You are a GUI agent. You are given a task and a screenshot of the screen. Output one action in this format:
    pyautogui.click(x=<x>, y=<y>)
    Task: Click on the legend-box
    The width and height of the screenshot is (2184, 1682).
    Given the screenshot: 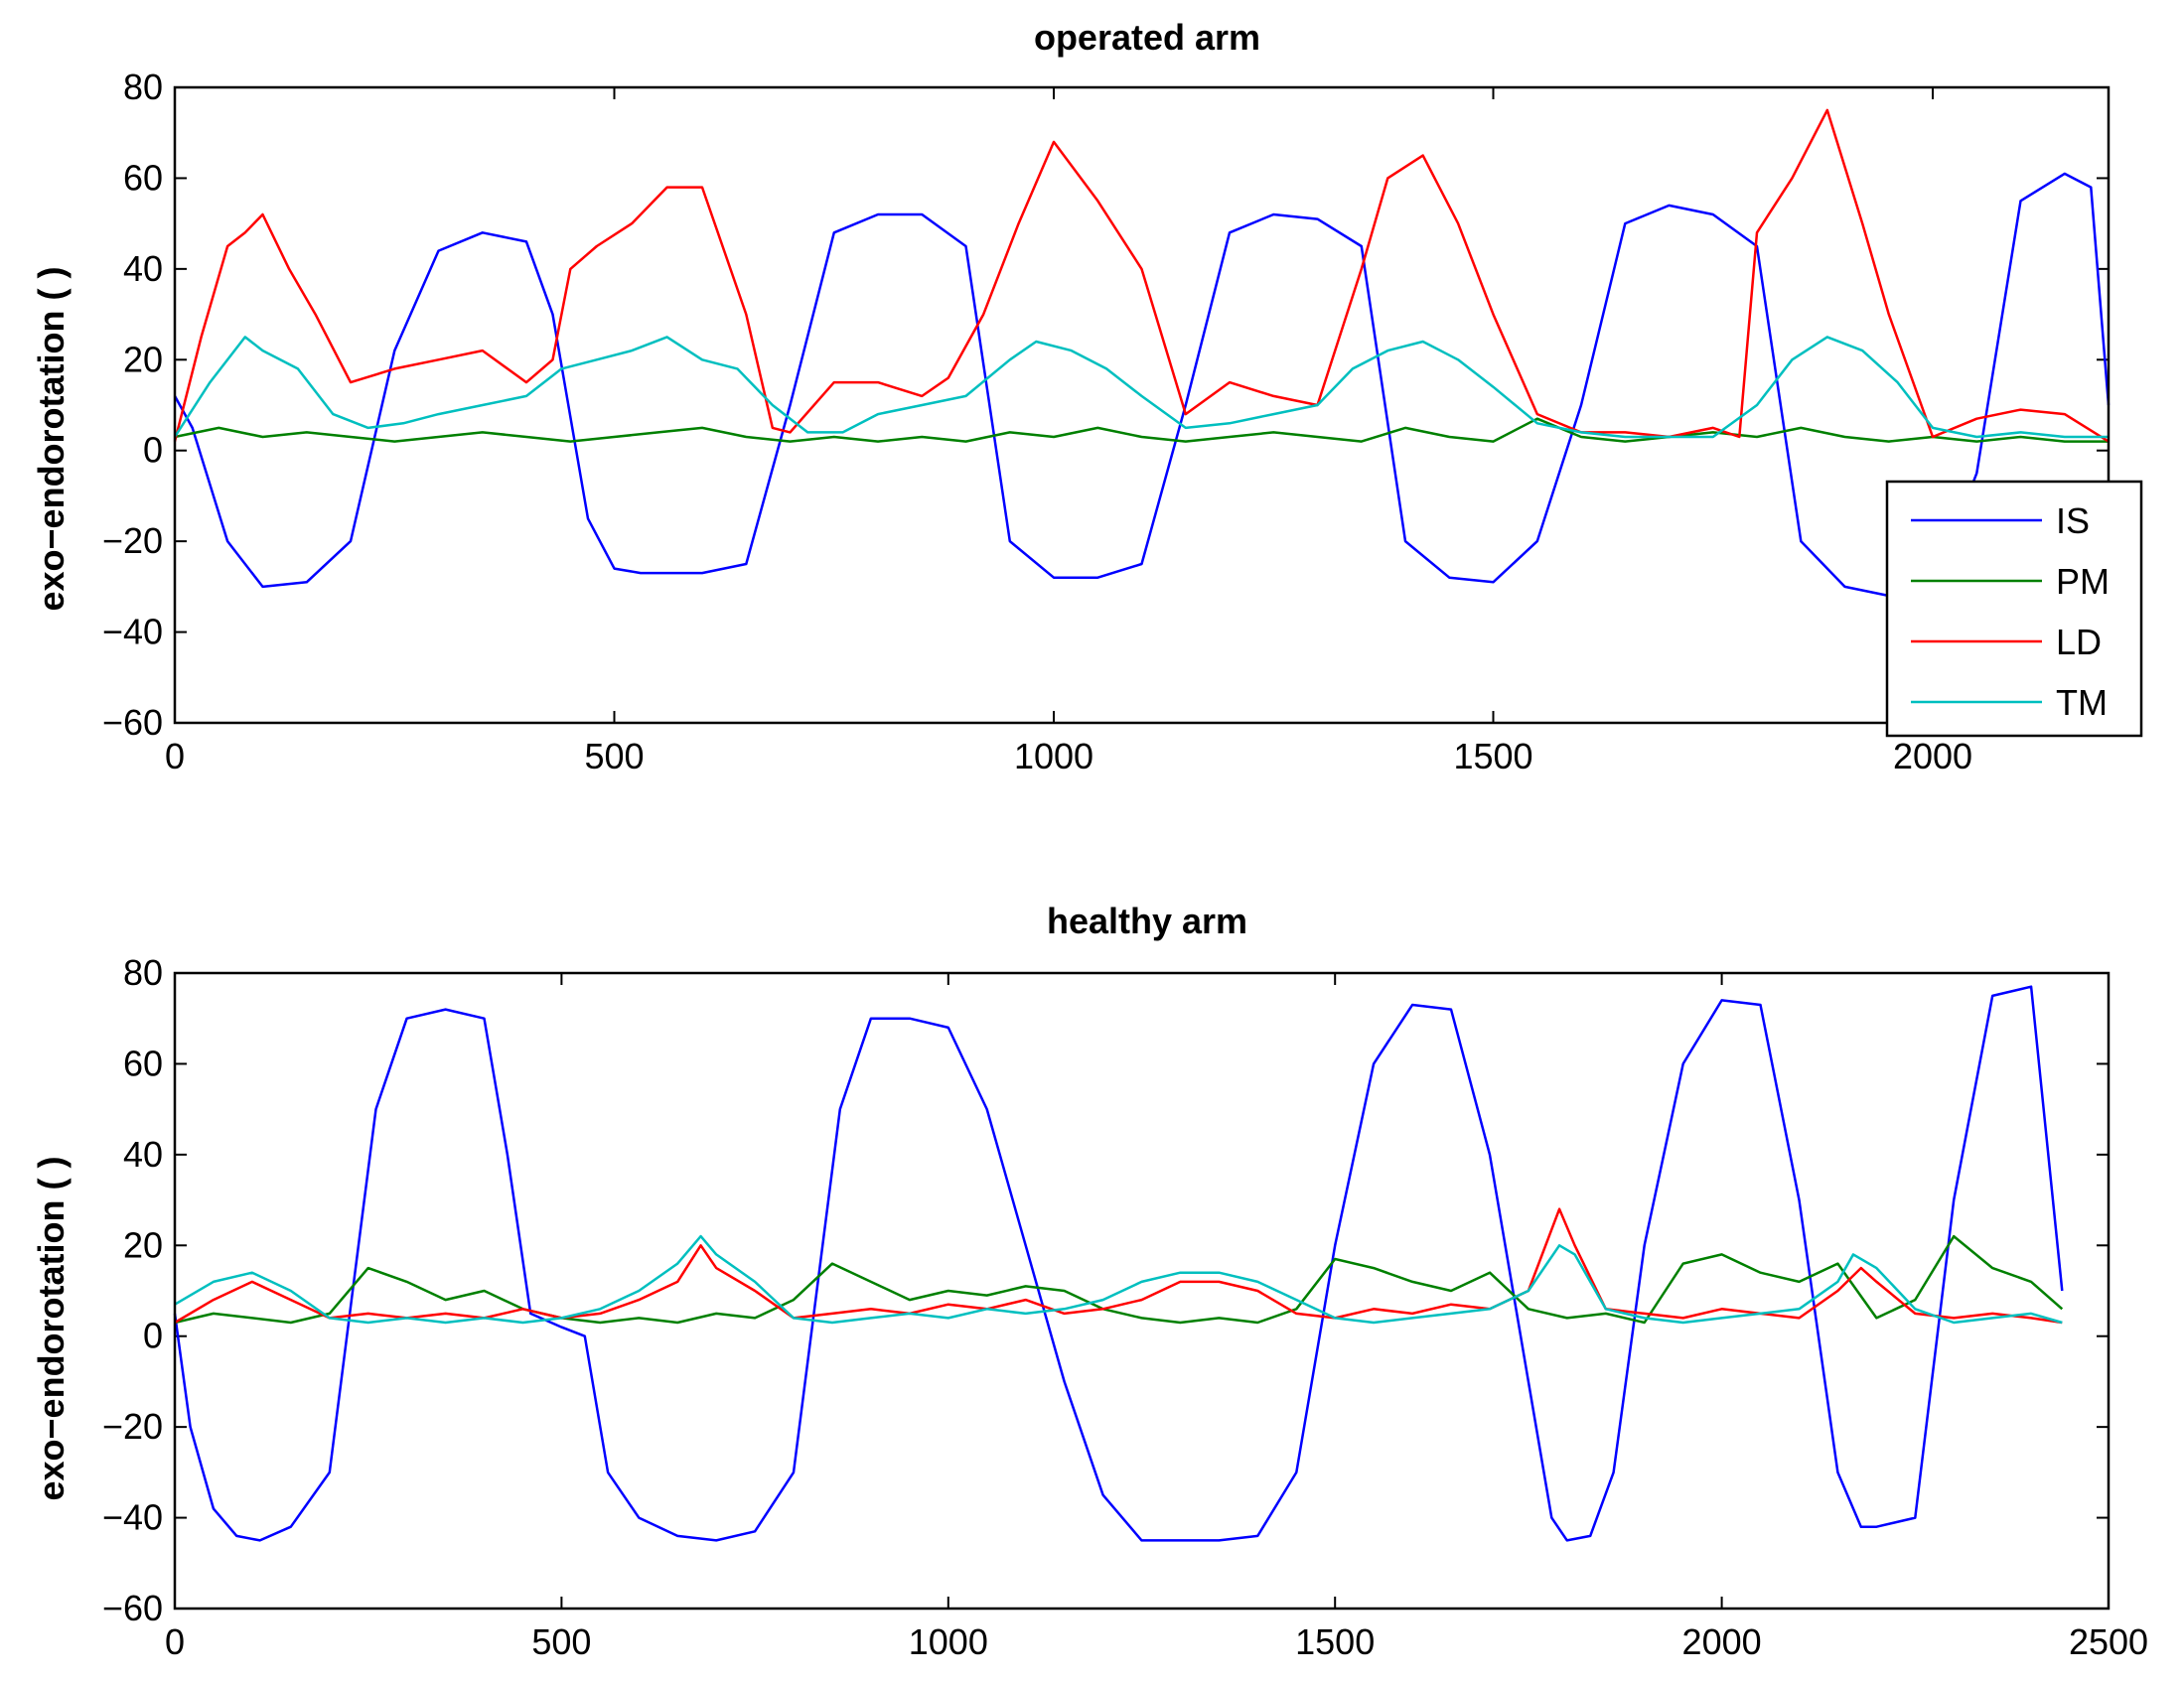 What is the action you would take?
    pyautogui.click(x=2014, y=609)
    